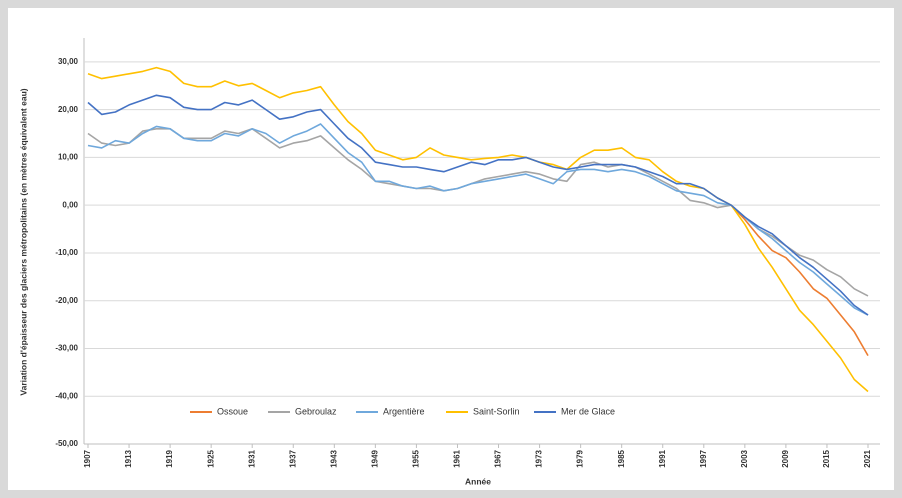  What do you see at coordinates (662, 458) in the screenshot?
I see `x-tick-label: 1991` at bounding box center [662, 458].